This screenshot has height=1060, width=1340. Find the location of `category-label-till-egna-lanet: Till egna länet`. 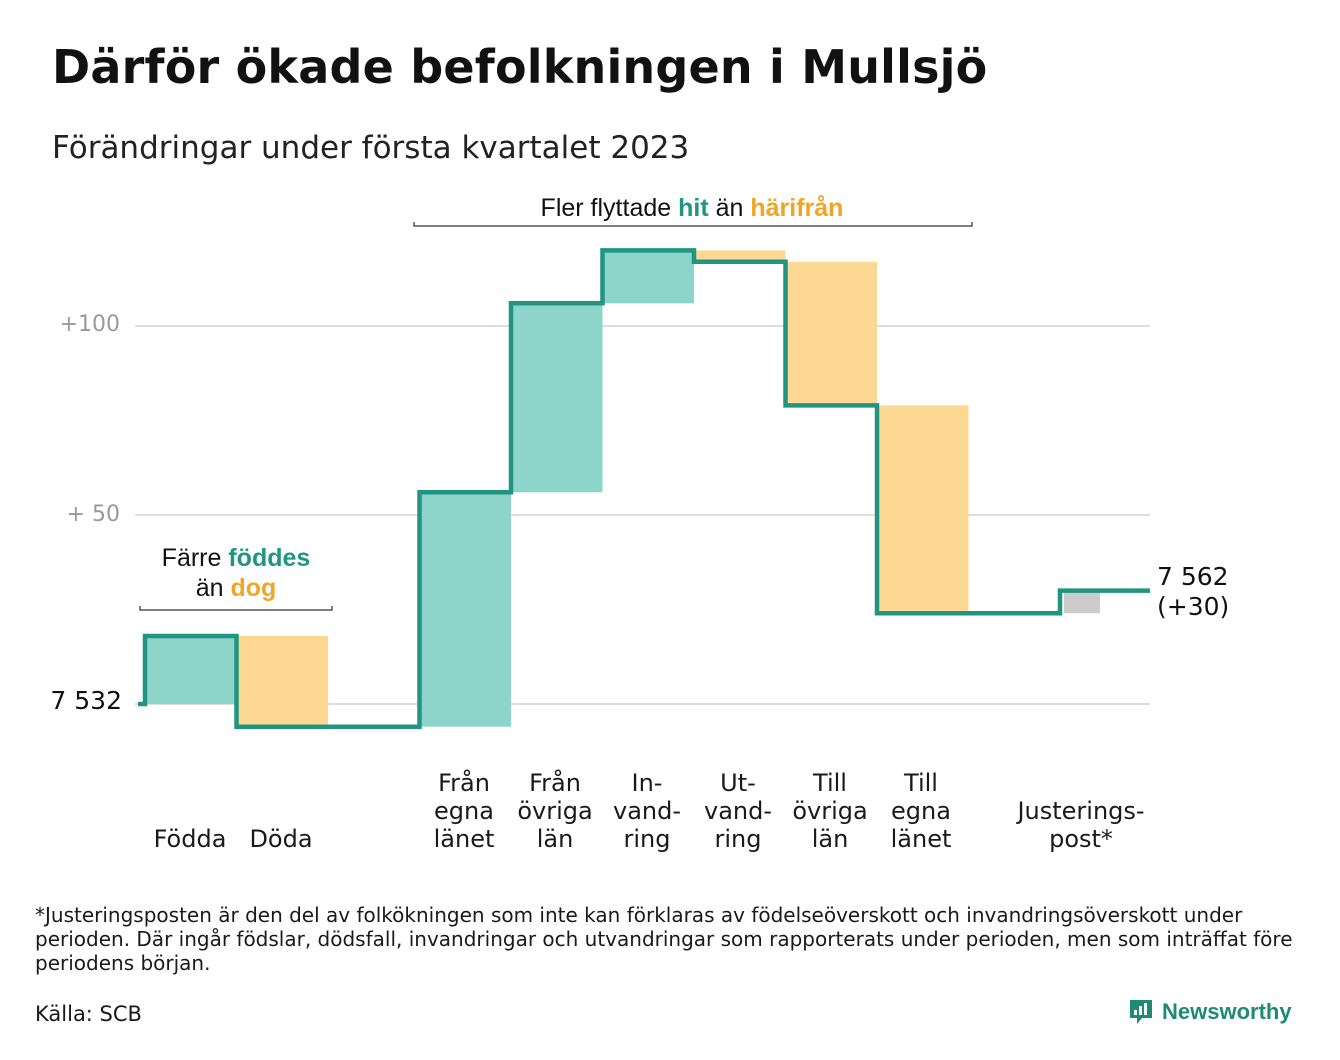

category-label-till-egna-lanet: Till egna länet is located at coordinates (921, 811).